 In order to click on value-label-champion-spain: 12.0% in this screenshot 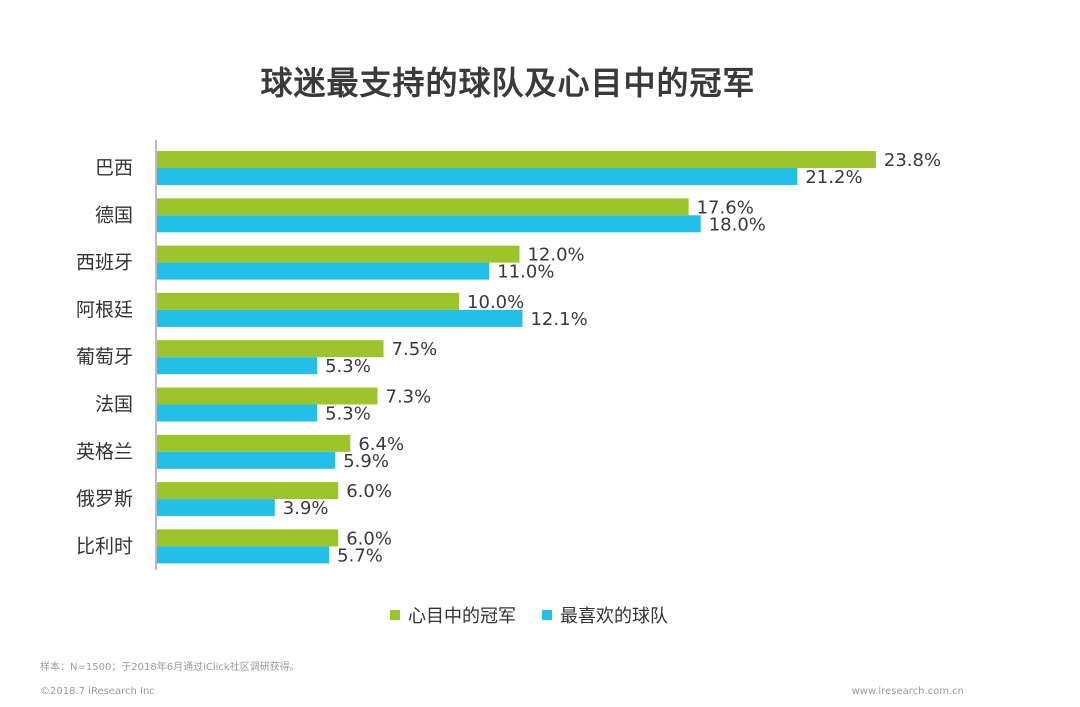, I will do `click(555, 255)`.